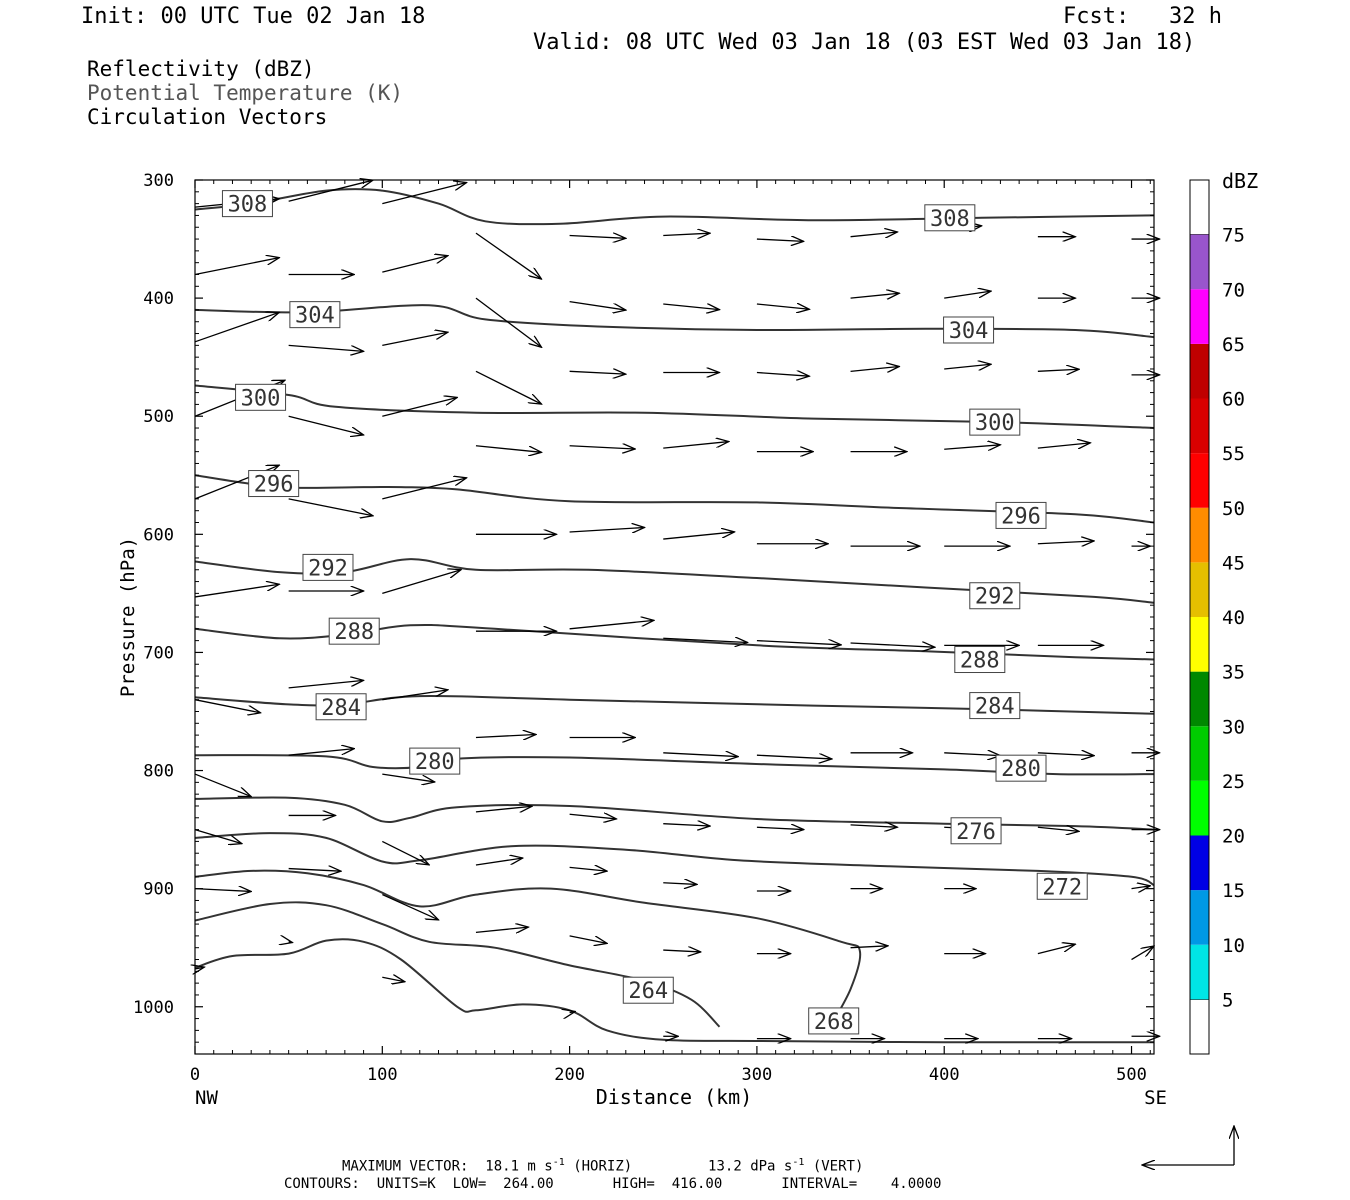  I want to click on vec-suffix: (VERT), so click(834, 1166).